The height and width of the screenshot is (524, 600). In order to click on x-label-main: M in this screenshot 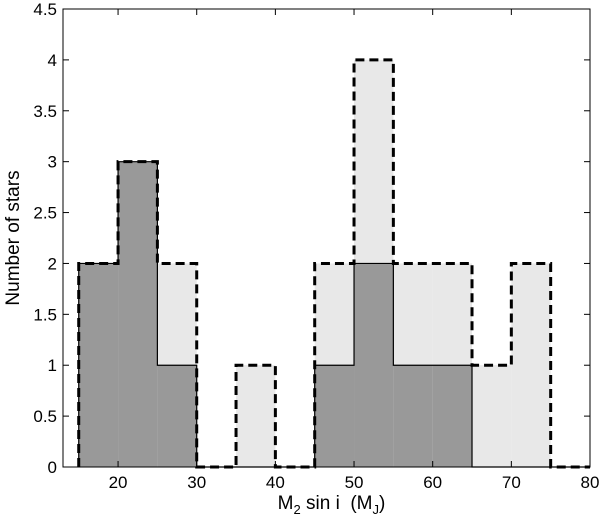, I will do `click(286, 503)`.